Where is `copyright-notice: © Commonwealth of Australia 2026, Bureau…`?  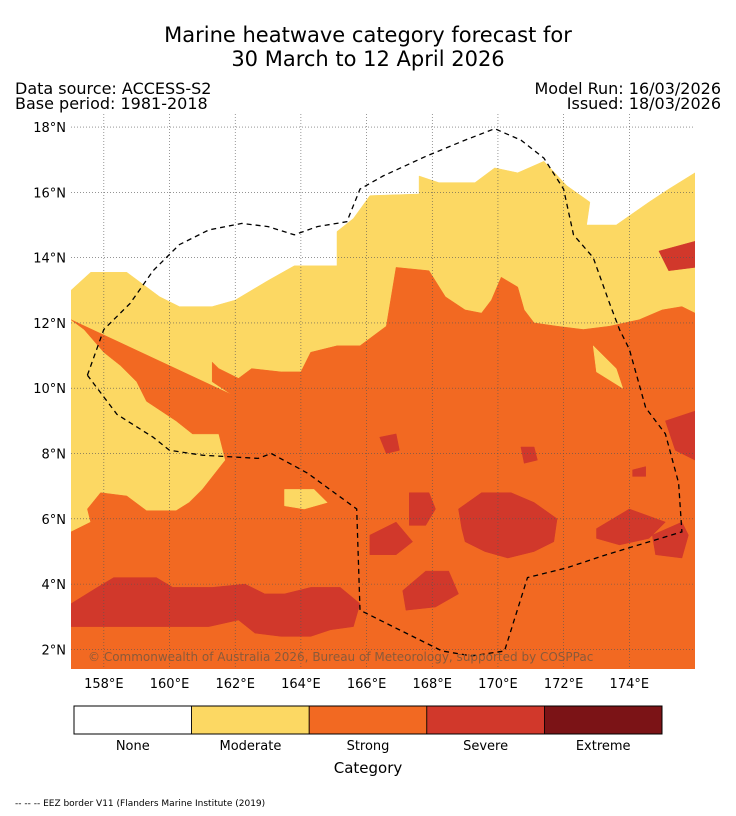 copyright-notice: © Commonwealth of Australia 2026, Bureau… is located at coordinates (340, 657).